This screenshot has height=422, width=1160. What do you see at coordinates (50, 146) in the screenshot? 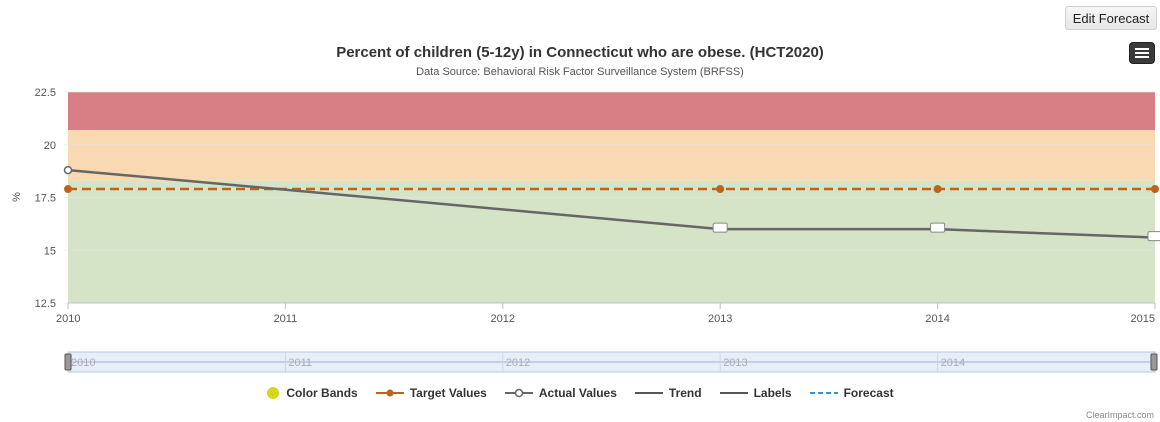
I see `y-tick-label: 20` at bounding box center [50, 146].